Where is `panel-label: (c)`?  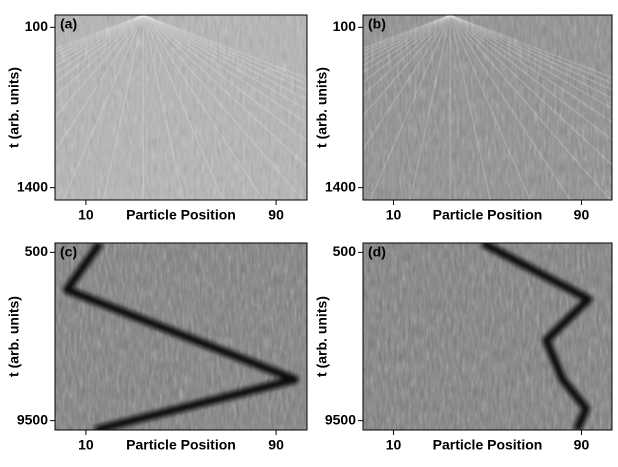
panel-label: (c) is located at coordinates (68, 252).